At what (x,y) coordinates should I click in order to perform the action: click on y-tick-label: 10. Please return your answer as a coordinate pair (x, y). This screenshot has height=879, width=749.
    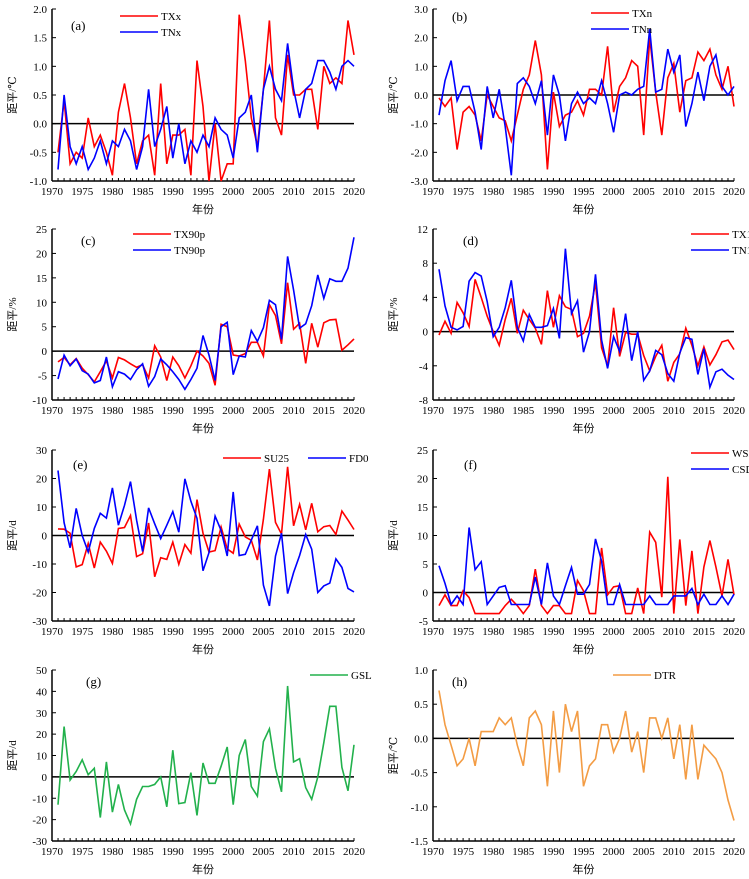
    Looking at the image, I should click on (42, 757).